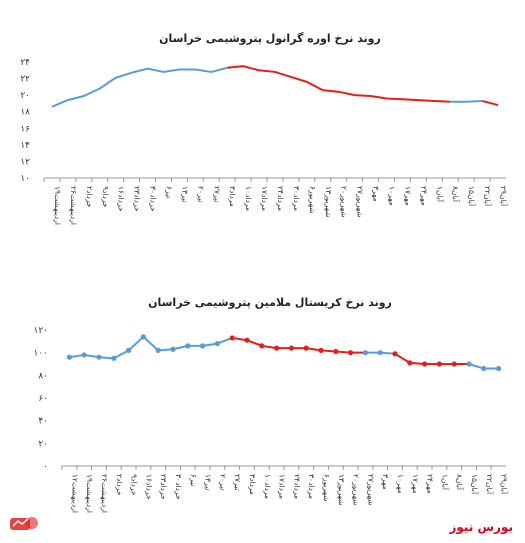  What do you see at coordinates (400, 484) in the screenshot?
I see `x-tick-label: ۱۰مهر` at bounding box center [400, 484].